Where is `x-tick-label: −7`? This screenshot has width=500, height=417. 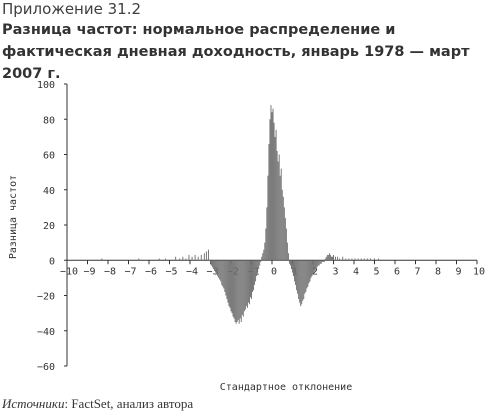 x-tick-label: −7 is located at coordinates (130, 271).